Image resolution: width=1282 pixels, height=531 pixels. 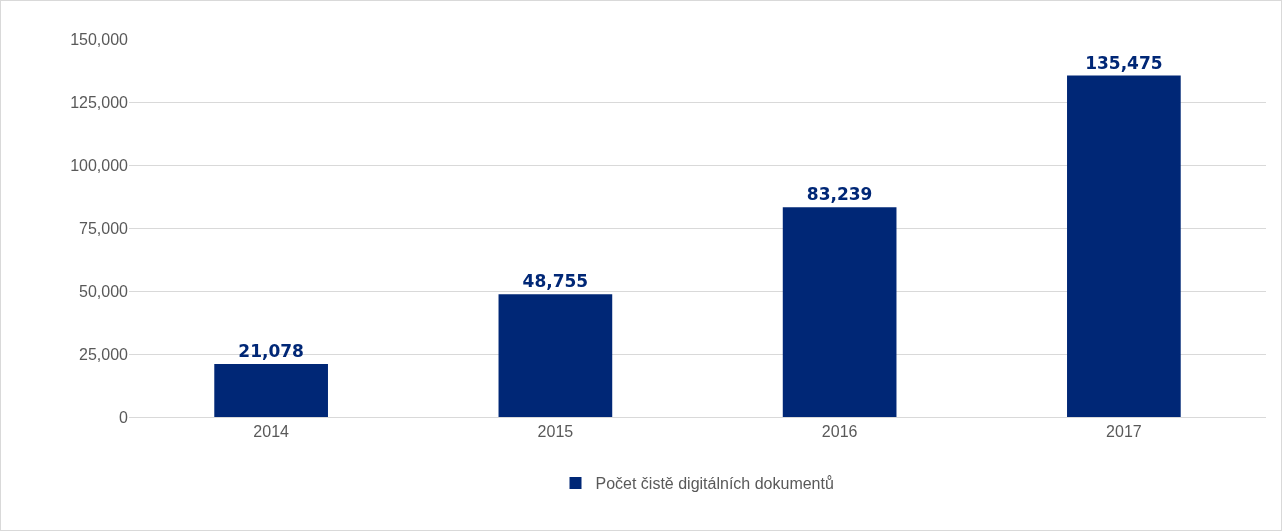 I want to click on data-label: 83,239, so click(x=839, y=194).